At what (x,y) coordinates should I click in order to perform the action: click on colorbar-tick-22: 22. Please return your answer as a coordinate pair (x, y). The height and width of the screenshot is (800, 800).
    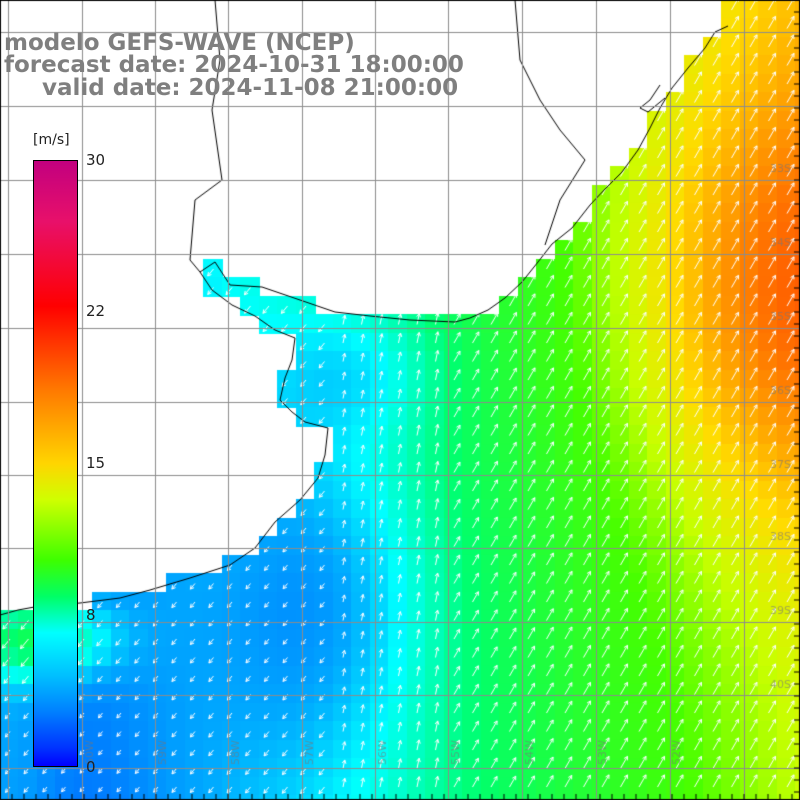
    Looking at the image, I should click on (96, 311).